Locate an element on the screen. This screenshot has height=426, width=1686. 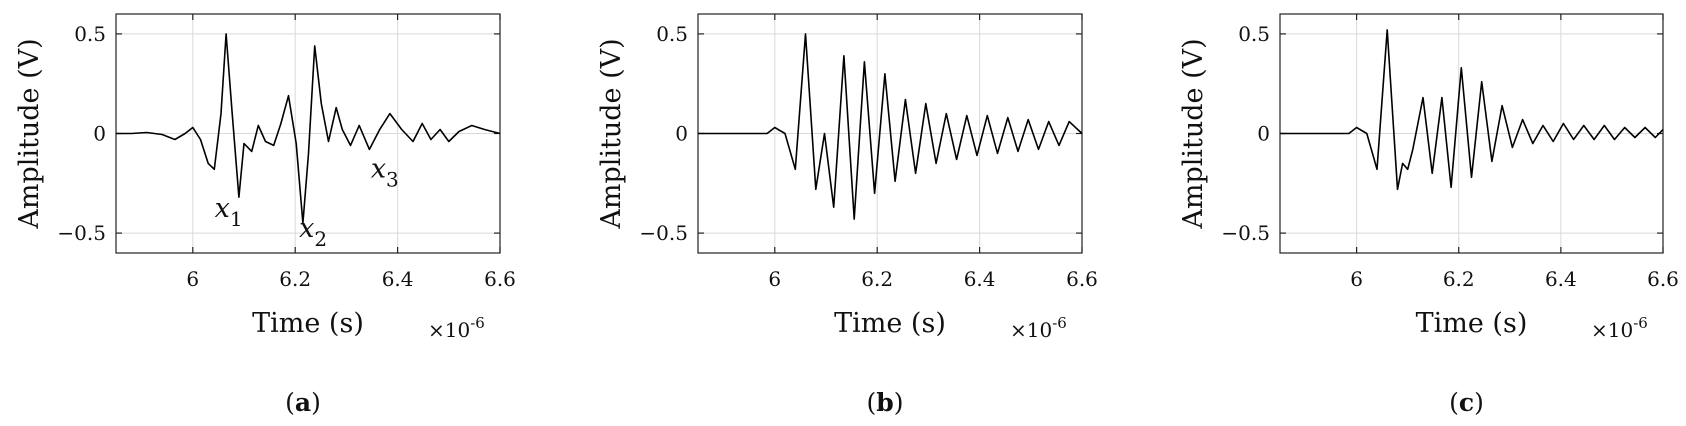
panel-caption: (b) is located at coordinates (884, 402).